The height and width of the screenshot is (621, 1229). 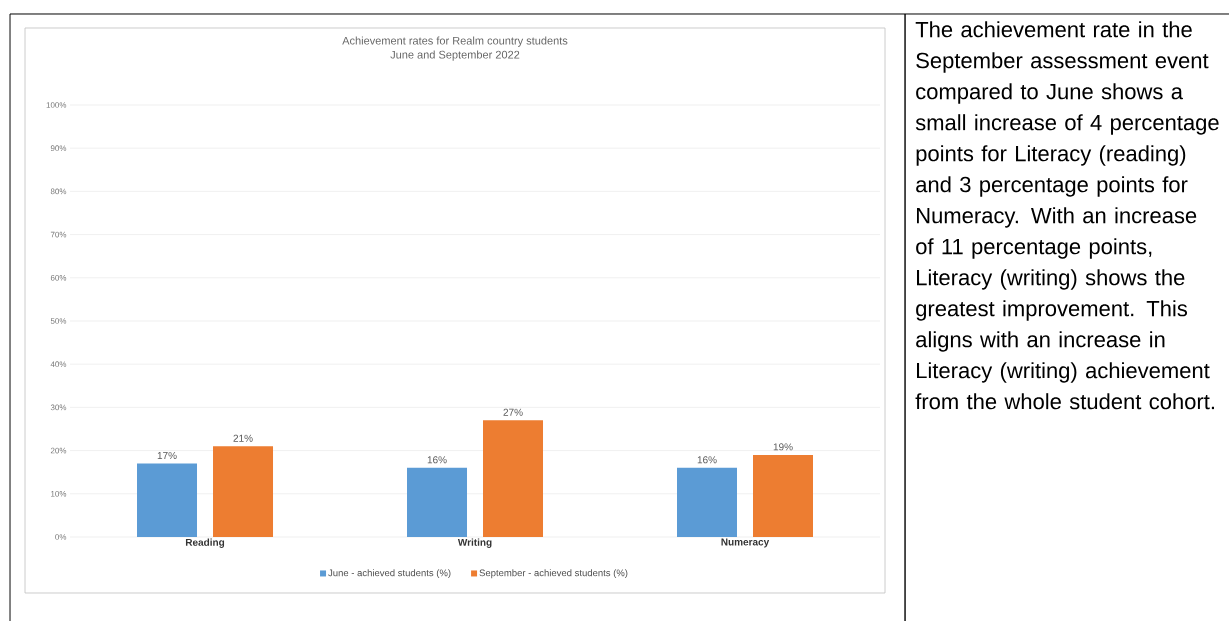 What do you see at coordinates (58, 450) in the screenshot?
I see `y-tick-label: 20%` at bounding box center [58, 450].